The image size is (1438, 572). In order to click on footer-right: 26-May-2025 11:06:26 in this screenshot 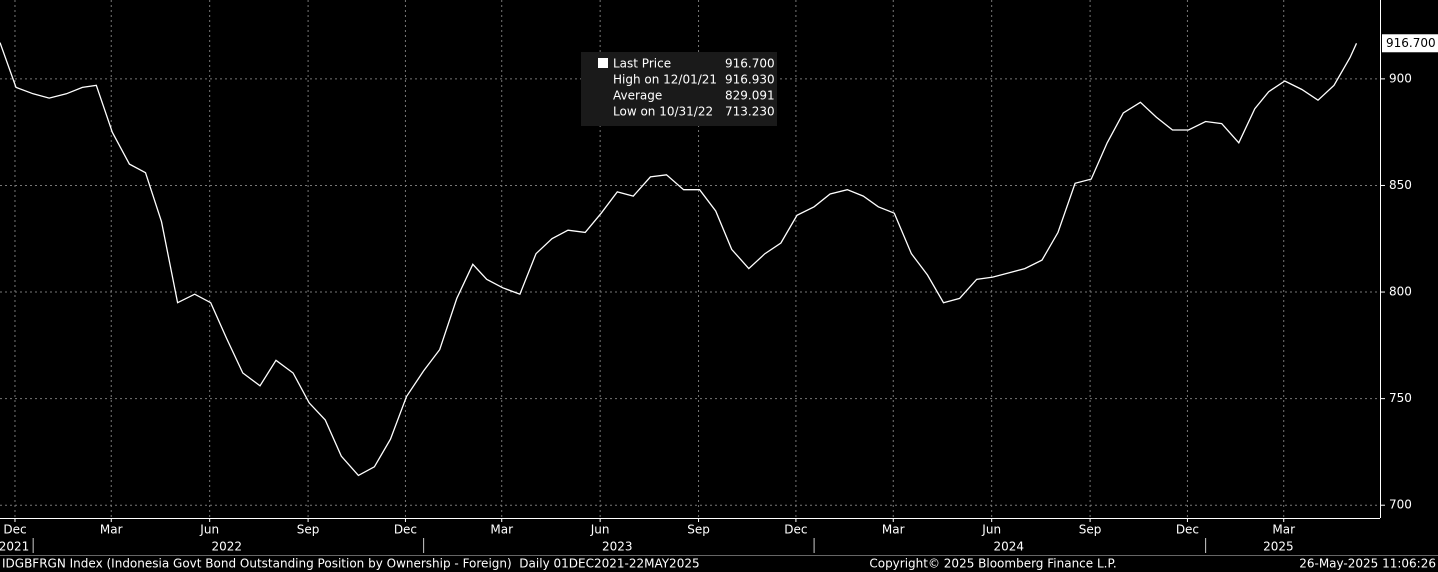, I will do `click(1367, 564)`.